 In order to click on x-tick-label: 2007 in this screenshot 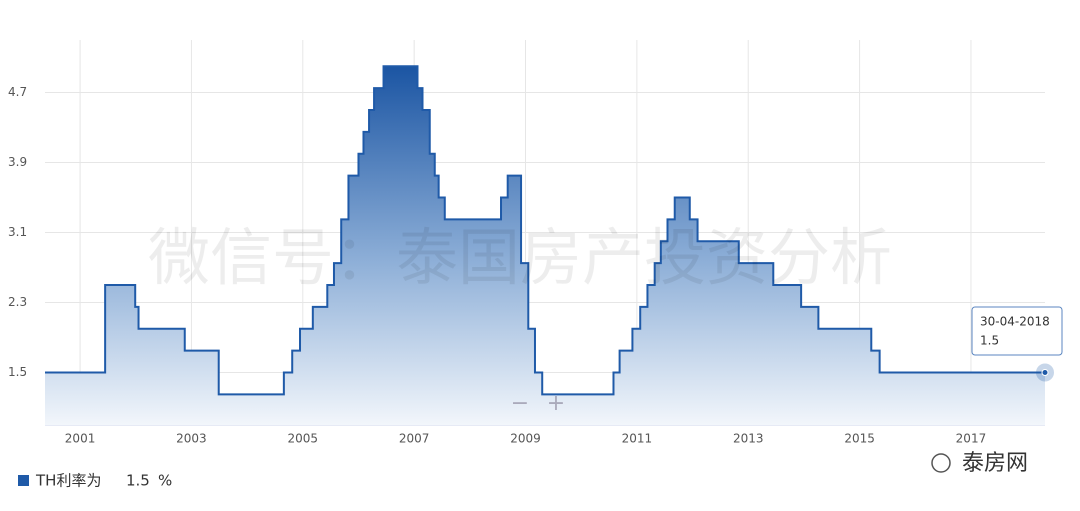, I will do `click(414, 439)`.